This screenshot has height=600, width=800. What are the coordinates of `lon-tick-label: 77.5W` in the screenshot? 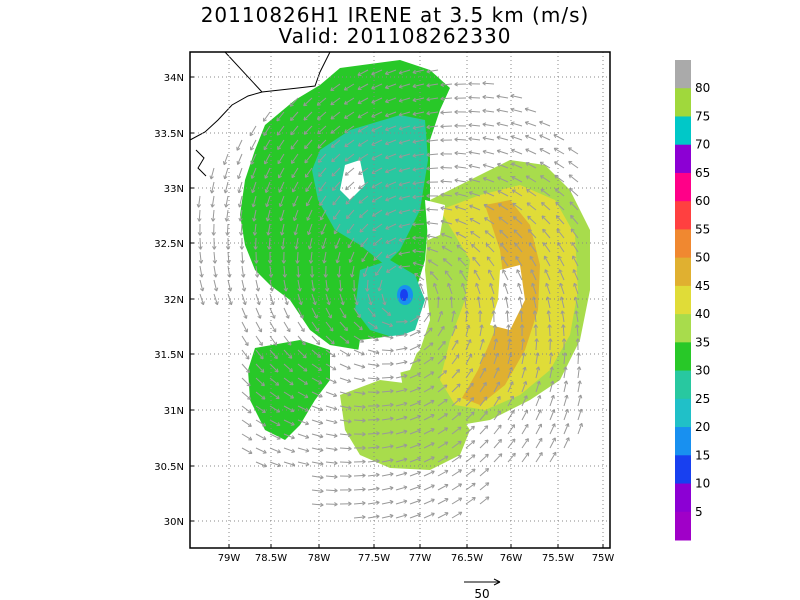 It's located at (374, 558).